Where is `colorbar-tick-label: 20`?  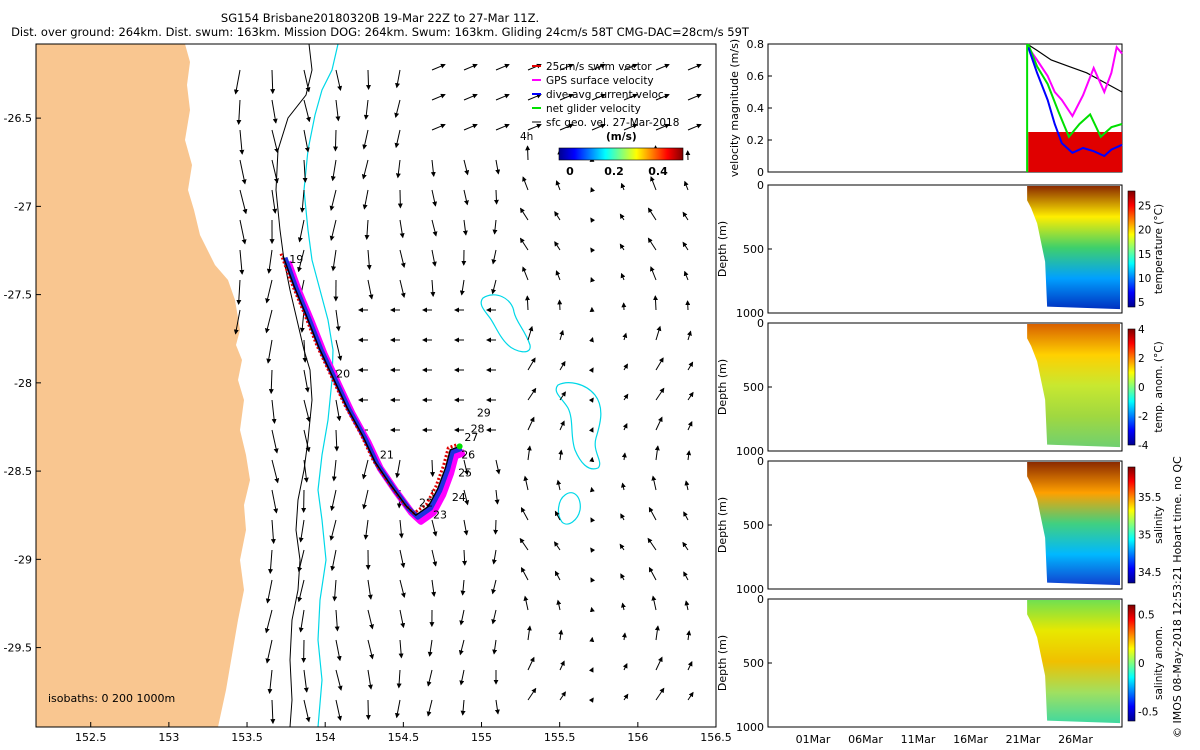 colorbar-tick-label: 20 is located at coordinates (1144, 231).